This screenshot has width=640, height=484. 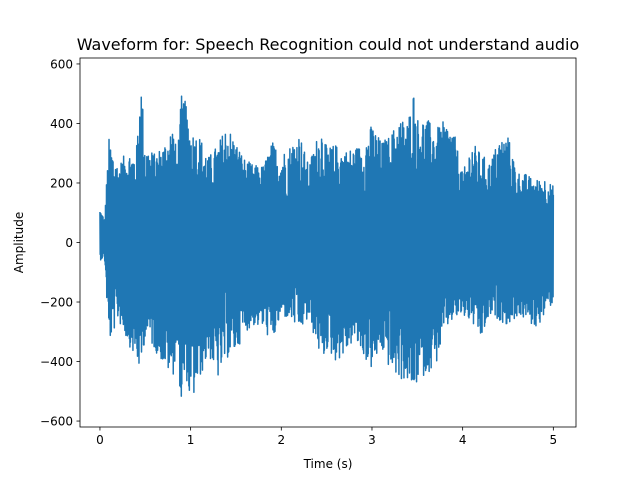 I want to click on y-tick-label: −200, so click(x=56, y=302).